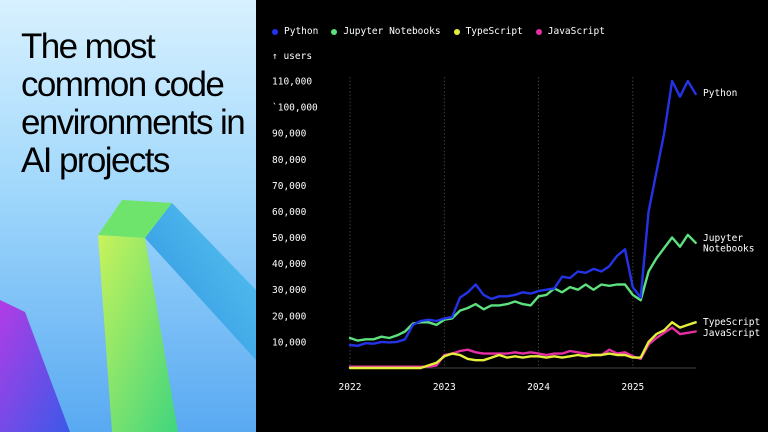 The width and height of the screenshot is (768, 432). Describe the element at coordinates (289, 342) in the screenshot. I see `y-tick-label: 10,000` at that location.